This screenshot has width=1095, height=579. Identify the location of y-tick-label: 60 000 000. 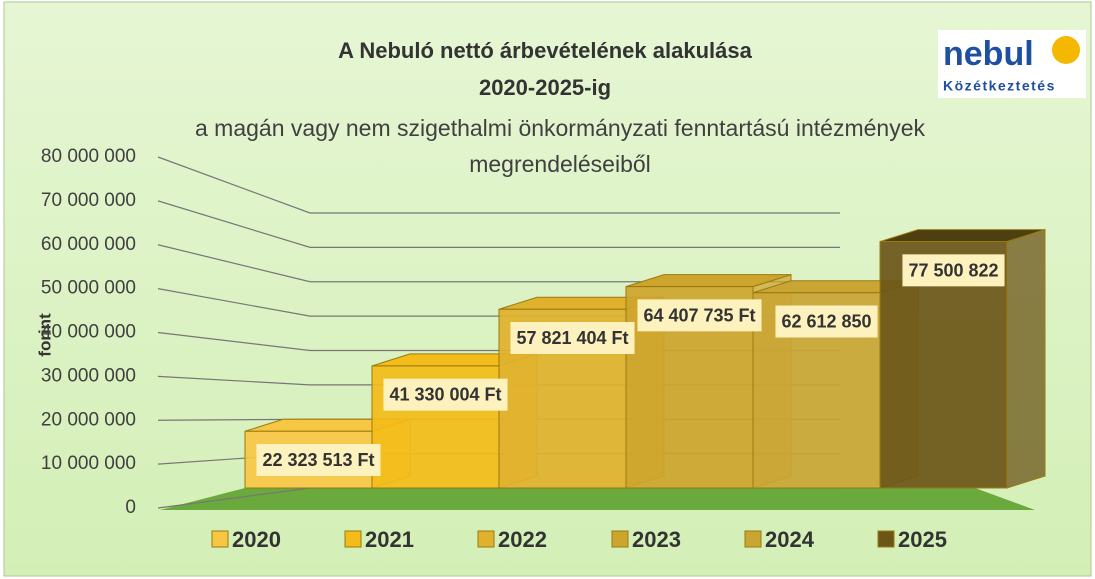
(88, 244).